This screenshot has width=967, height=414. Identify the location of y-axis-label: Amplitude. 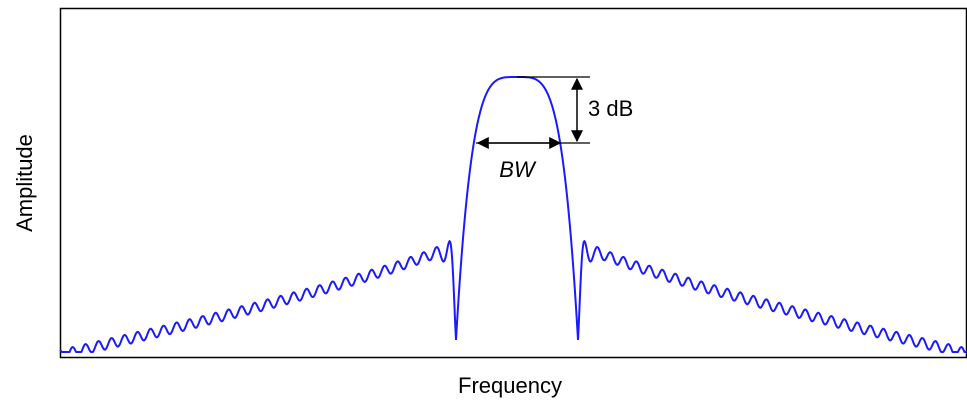
(24, 183).